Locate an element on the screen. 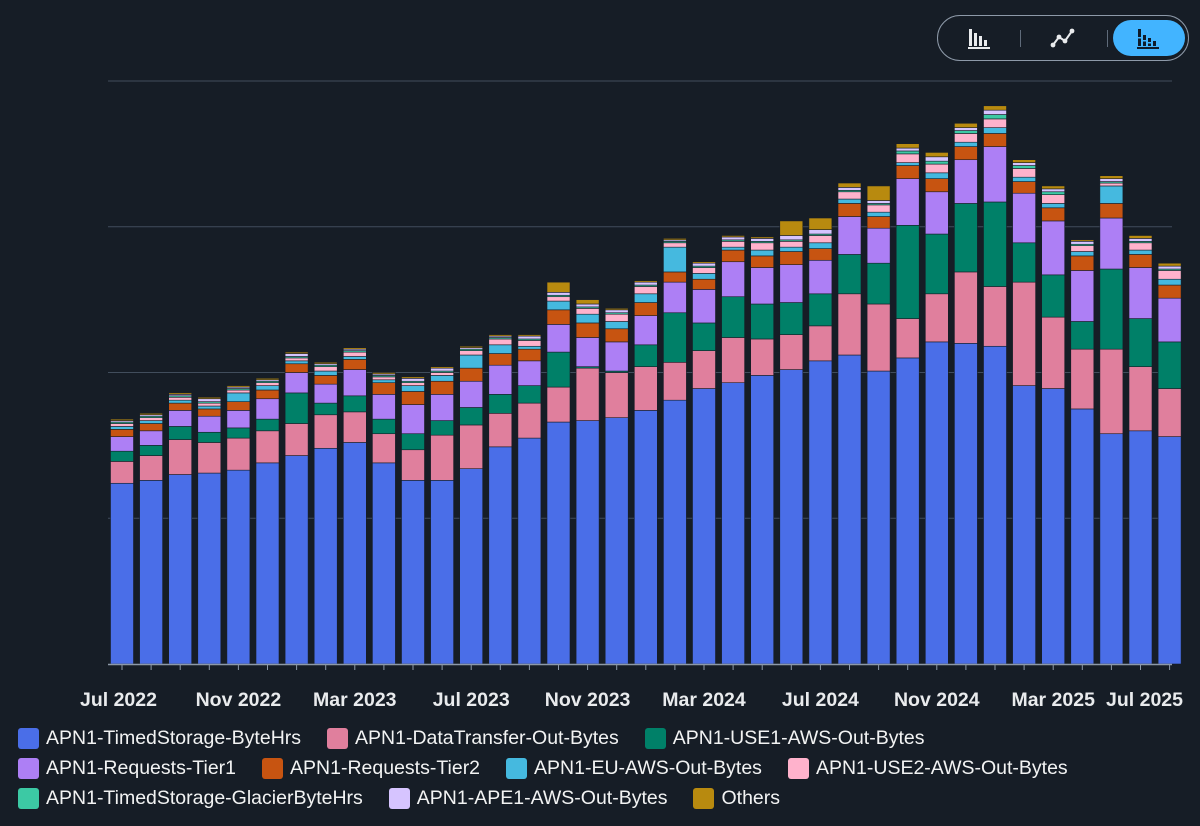  line-chart-view-button is located at coordinates (1063, 38).